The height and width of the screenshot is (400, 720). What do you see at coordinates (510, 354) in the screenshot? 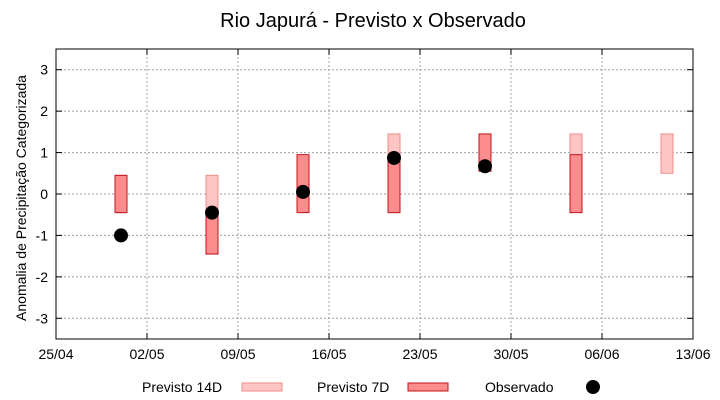
I see `x-tick-label: 30/05` at bounding box center [510, 354].